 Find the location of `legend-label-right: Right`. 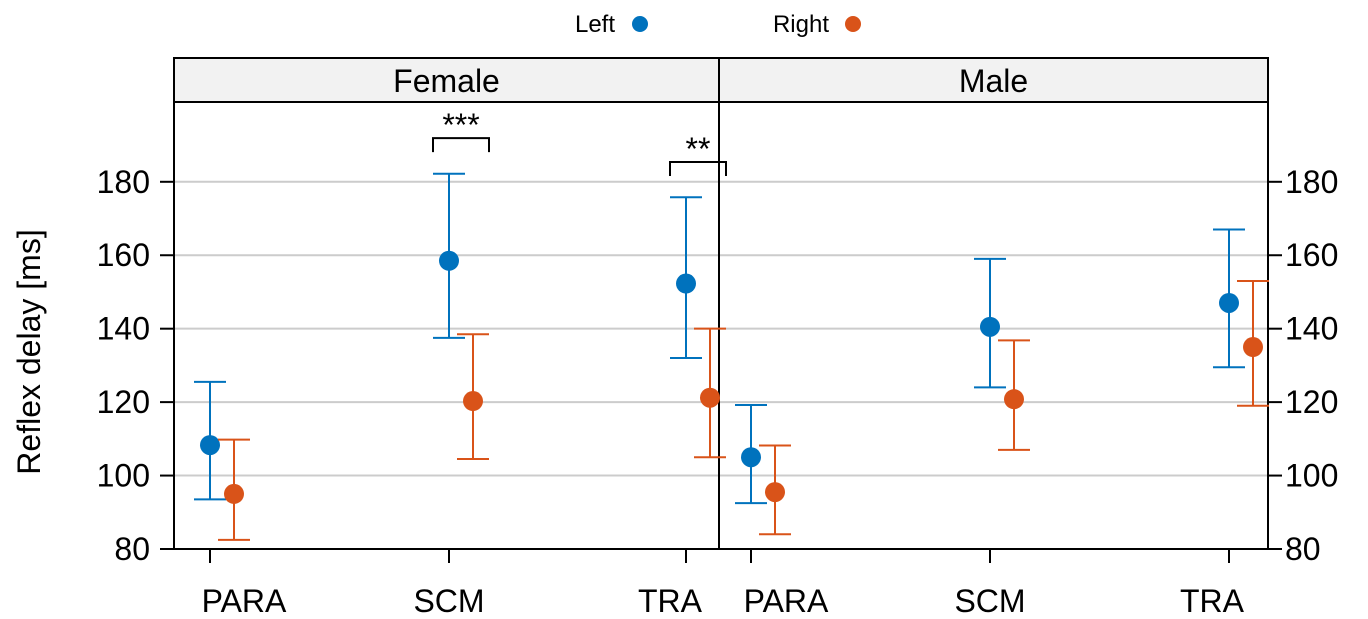

legend-label-right: Right is located at coordinates (801, 24).